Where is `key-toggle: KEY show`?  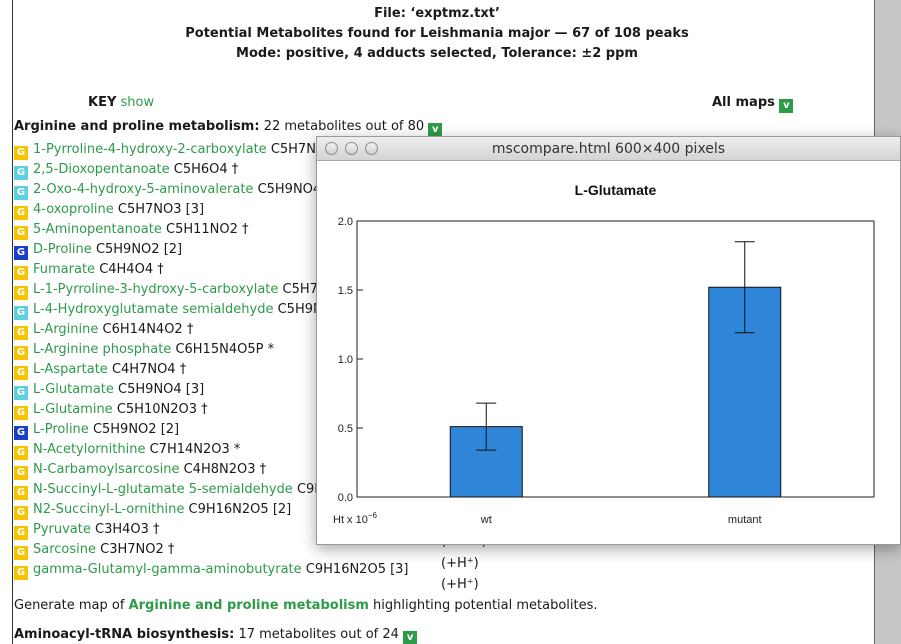
key-toggle: KEY show is located at coordinates (121, 103).